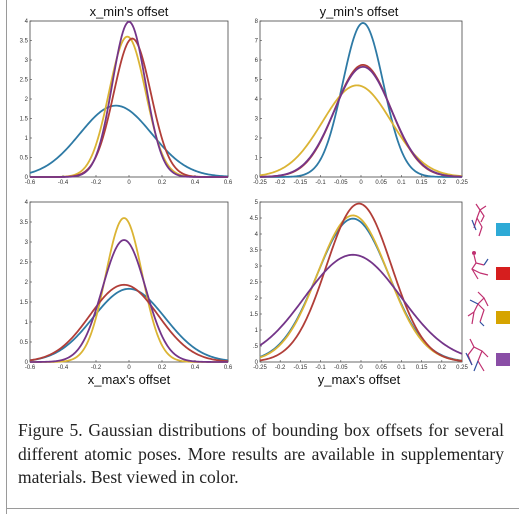  What do you see at coordinates (301, 368) in the screenshot?
I see `x-tick-label: -0.15` at bounding box center [301, 368].